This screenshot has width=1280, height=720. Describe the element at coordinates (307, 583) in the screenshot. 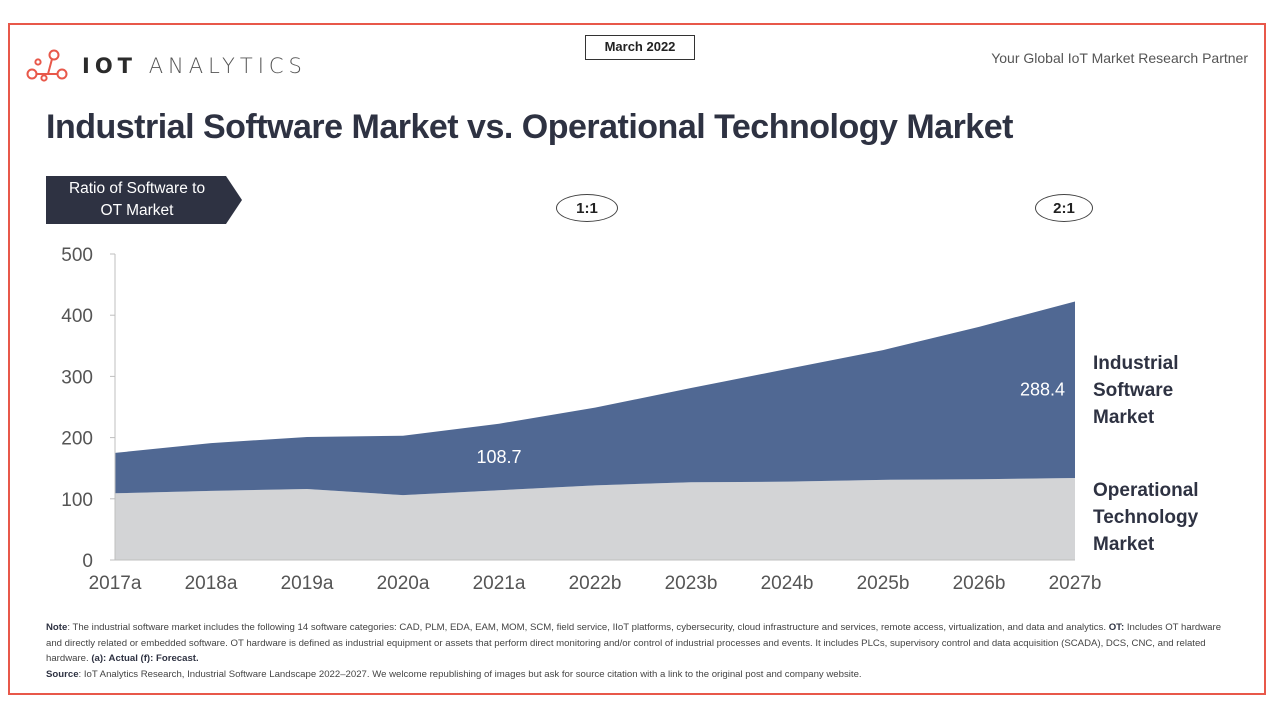

I see `x-tick-label: 2019a` at that location.